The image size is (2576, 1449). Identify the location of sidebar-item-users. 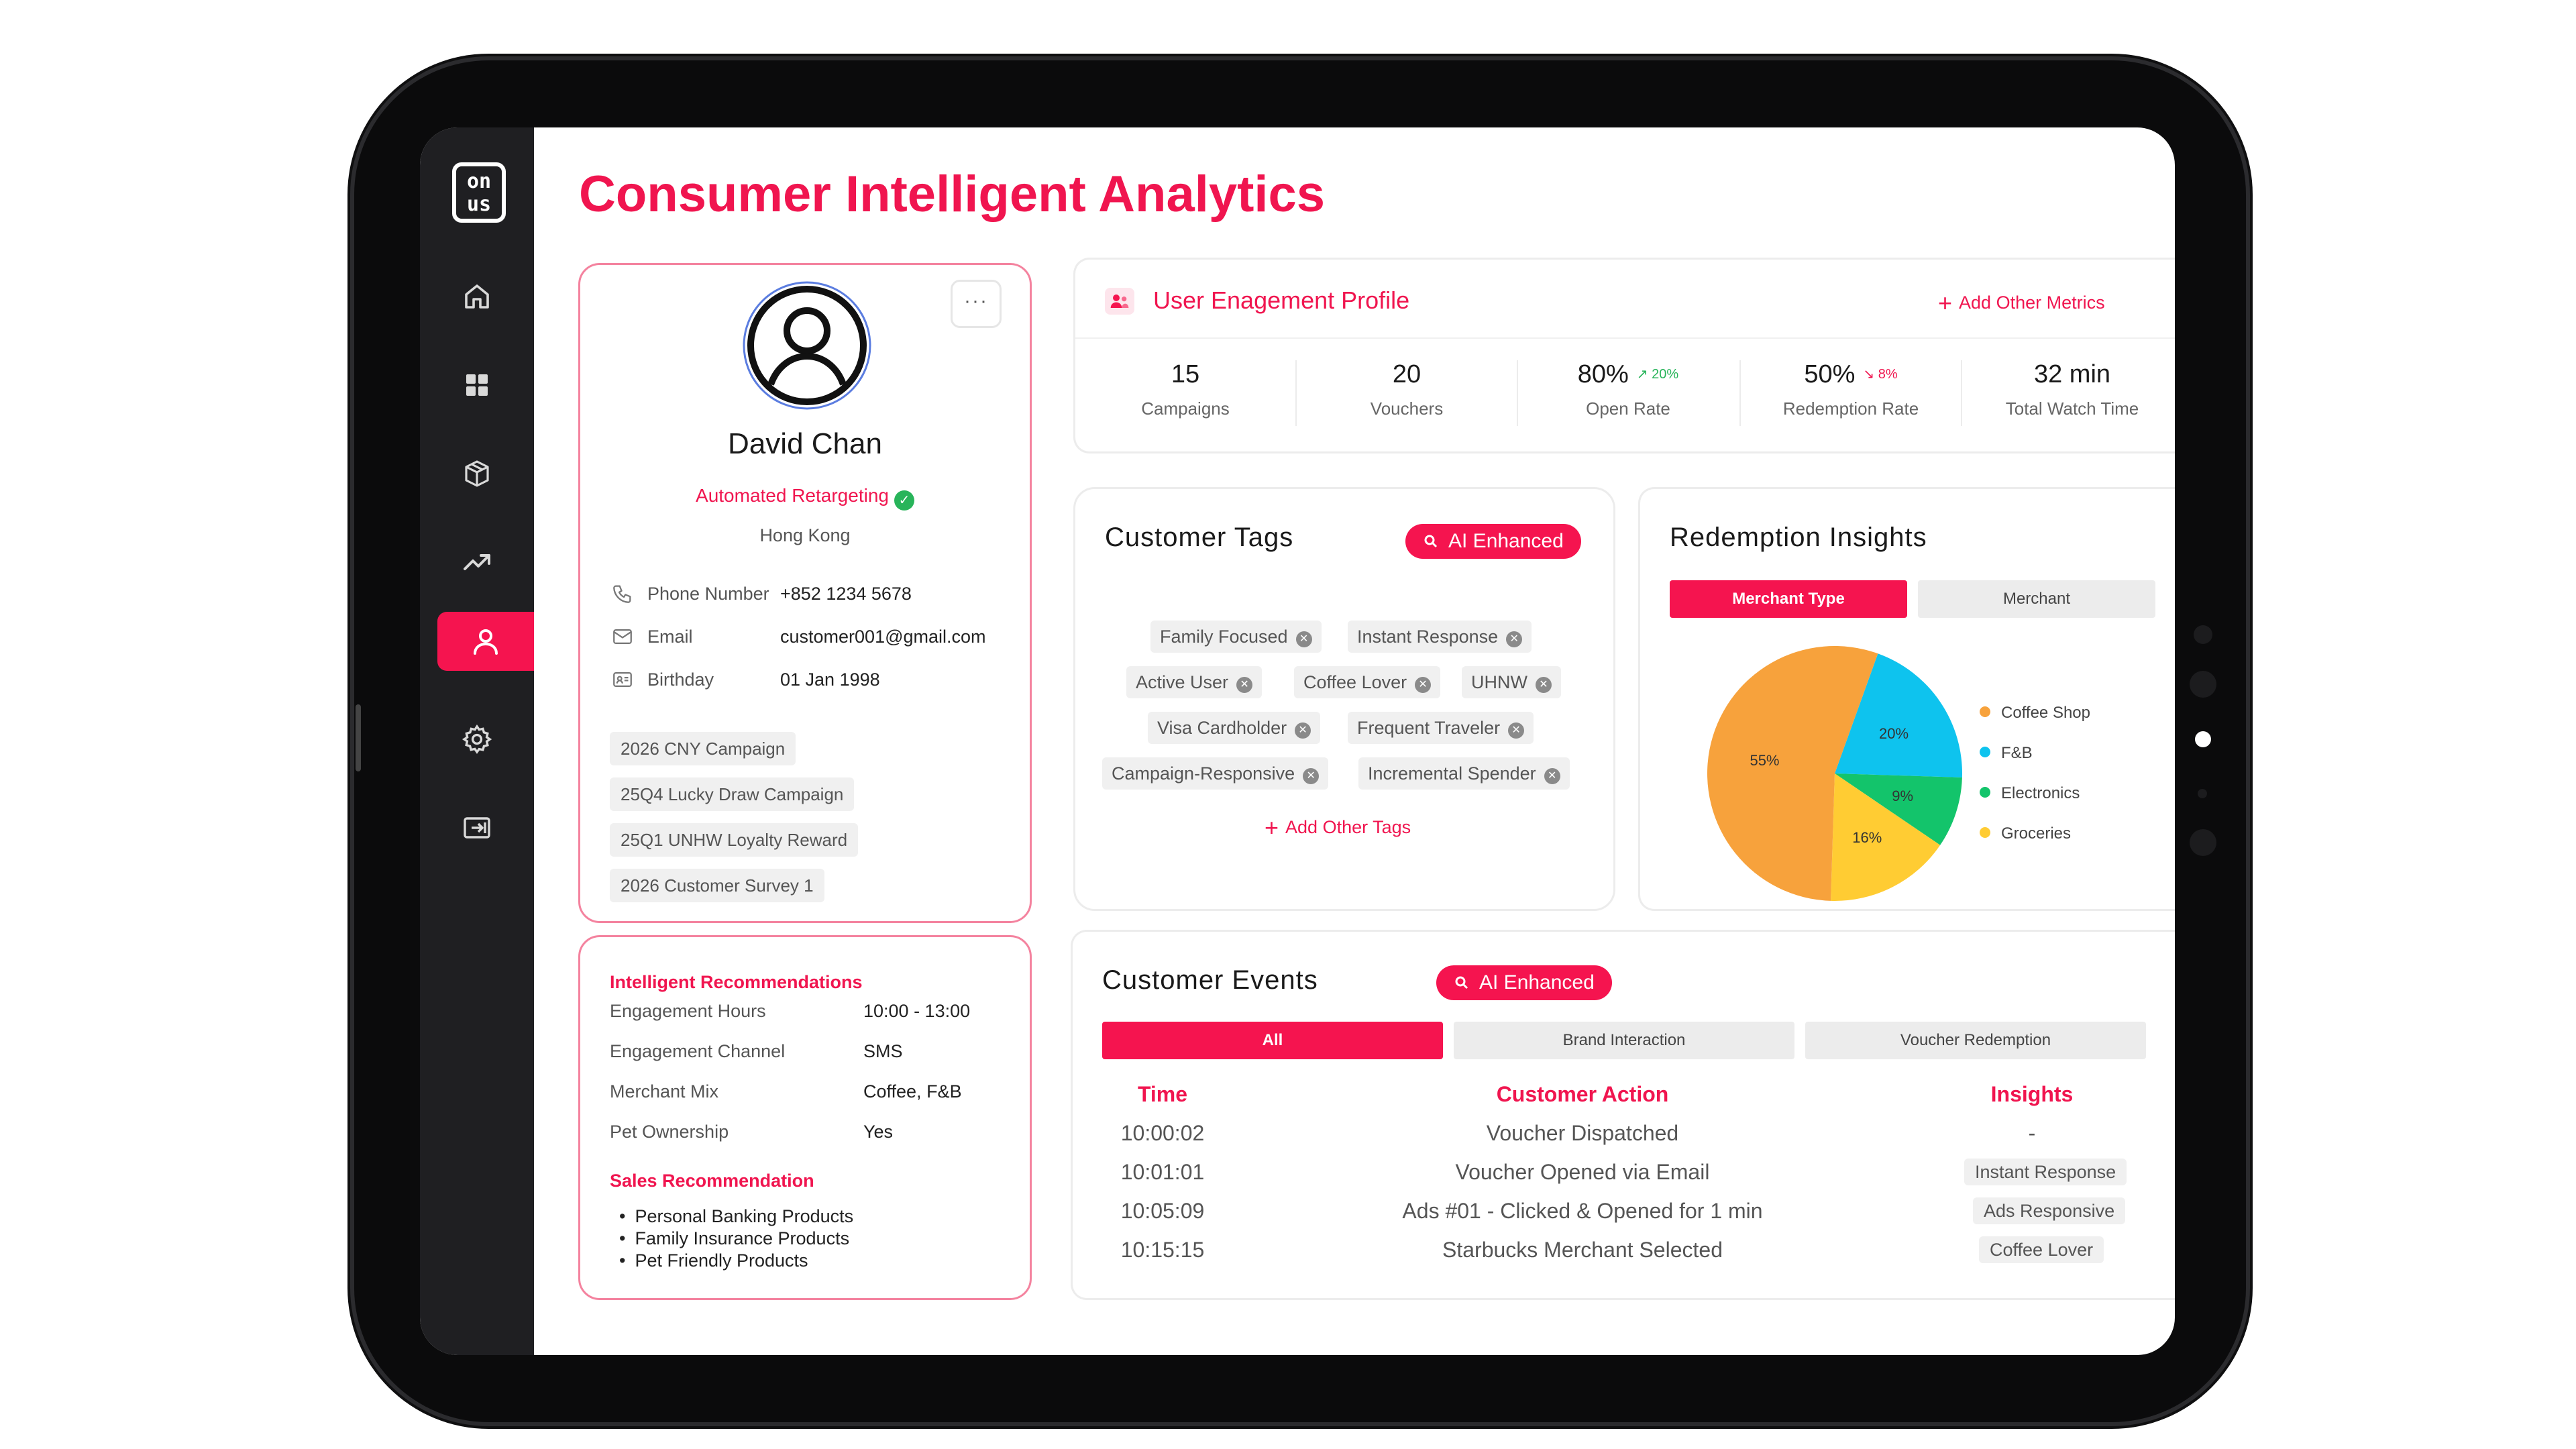
(485, 641).